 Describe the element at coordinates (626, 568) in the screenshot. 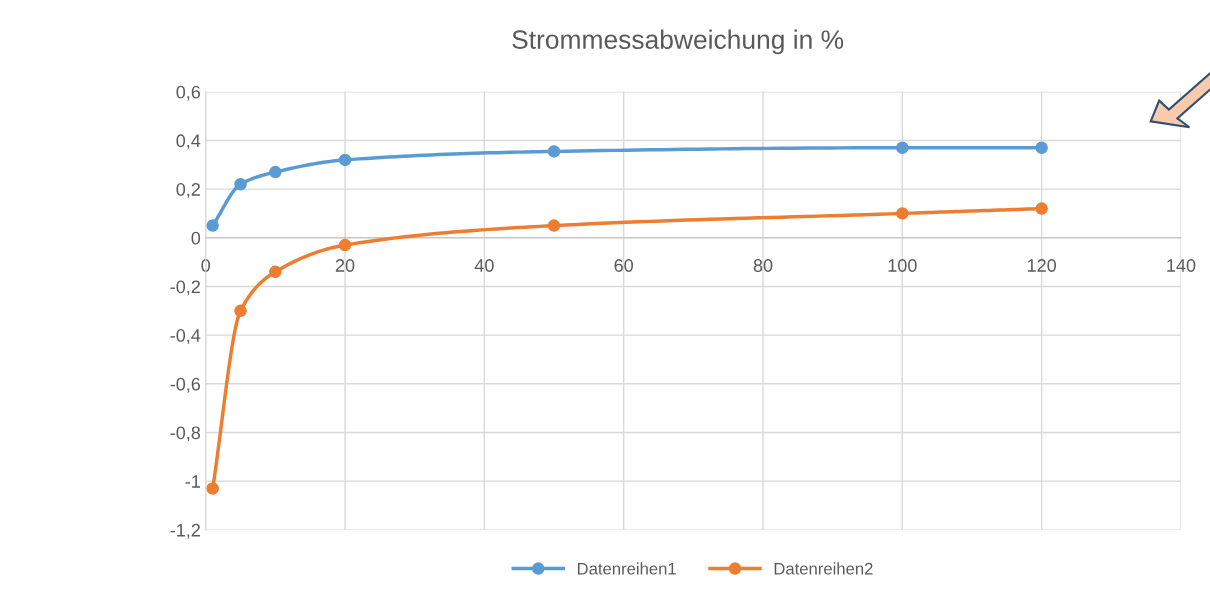

I see `legend-label: Datenreihen1` at that location.